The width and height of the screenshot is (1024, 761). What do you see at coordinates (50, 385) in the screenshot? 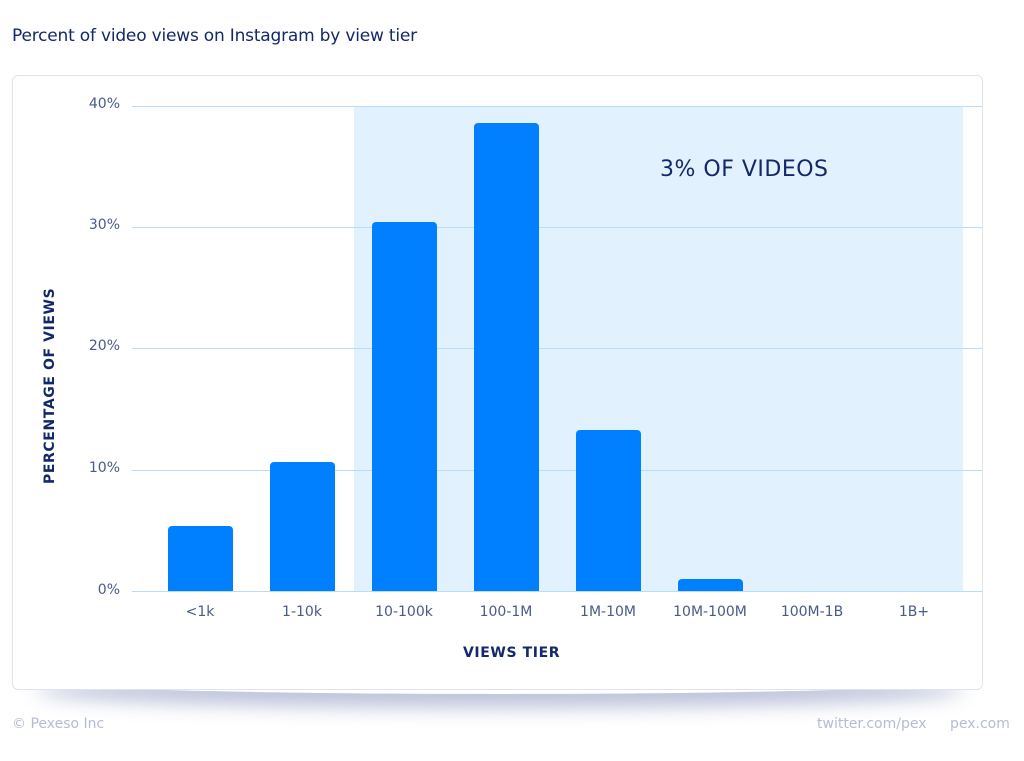
I see `y-axis-label: PERCENTAGE OF VIEWS` at bounding box center [50, 385].